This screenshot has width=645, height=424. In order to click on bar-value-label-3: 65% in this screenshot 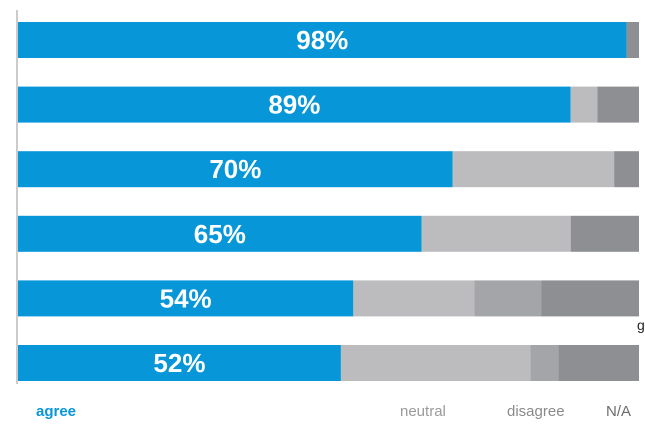, I will do `click(220, 234)`.